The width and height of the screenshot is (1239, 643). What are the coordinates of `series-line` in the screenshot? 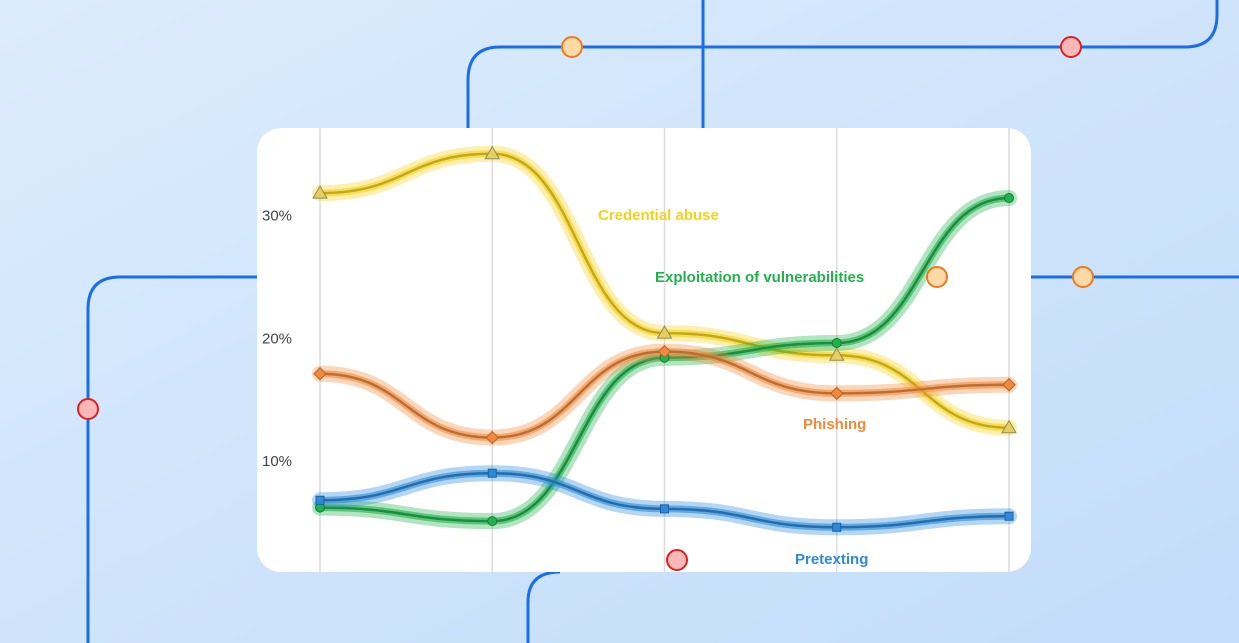 It's located at (664, 394).